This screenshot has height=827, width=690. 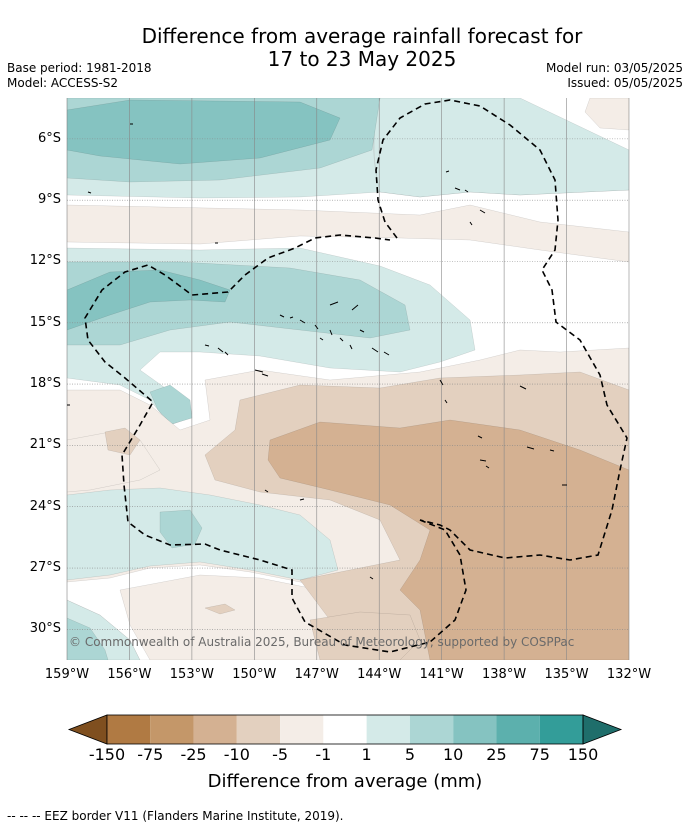 I want to click on colorbar-segments, so click(x=345, y=729).